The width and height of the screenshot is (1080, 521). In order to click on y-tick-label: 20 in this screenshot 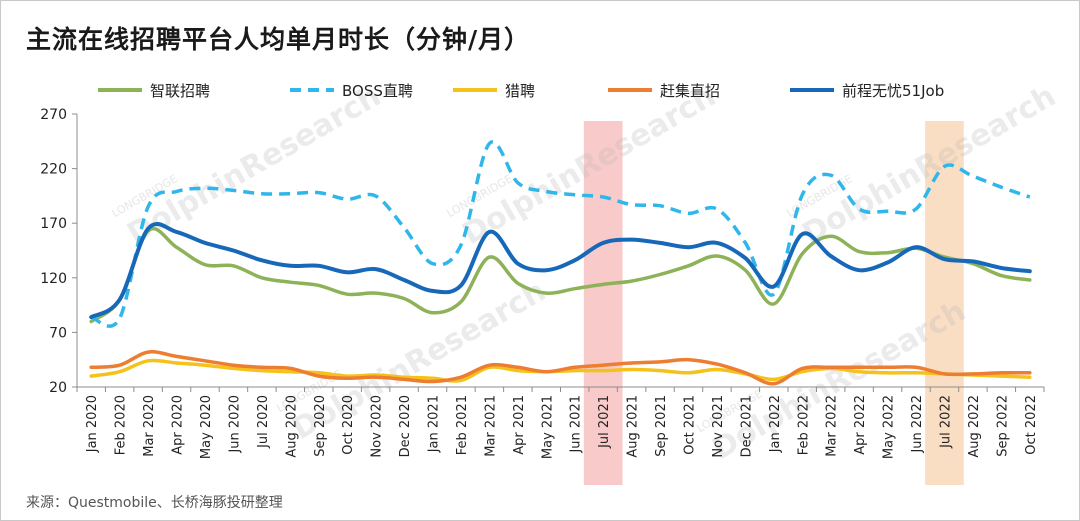, I will do `click(58, 388)`.